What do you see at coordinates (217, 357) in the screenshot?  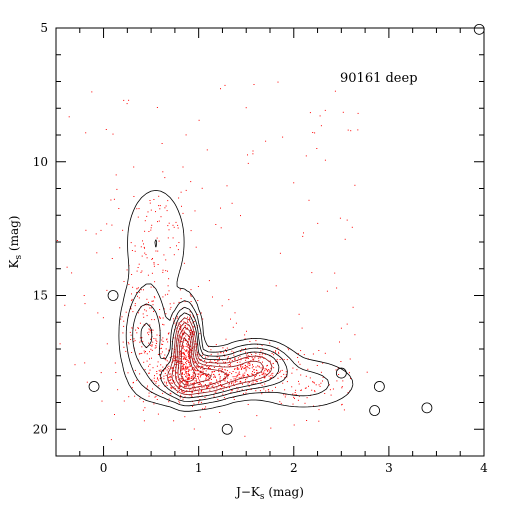 I see `density-contour` at bounding box center [217, 357].